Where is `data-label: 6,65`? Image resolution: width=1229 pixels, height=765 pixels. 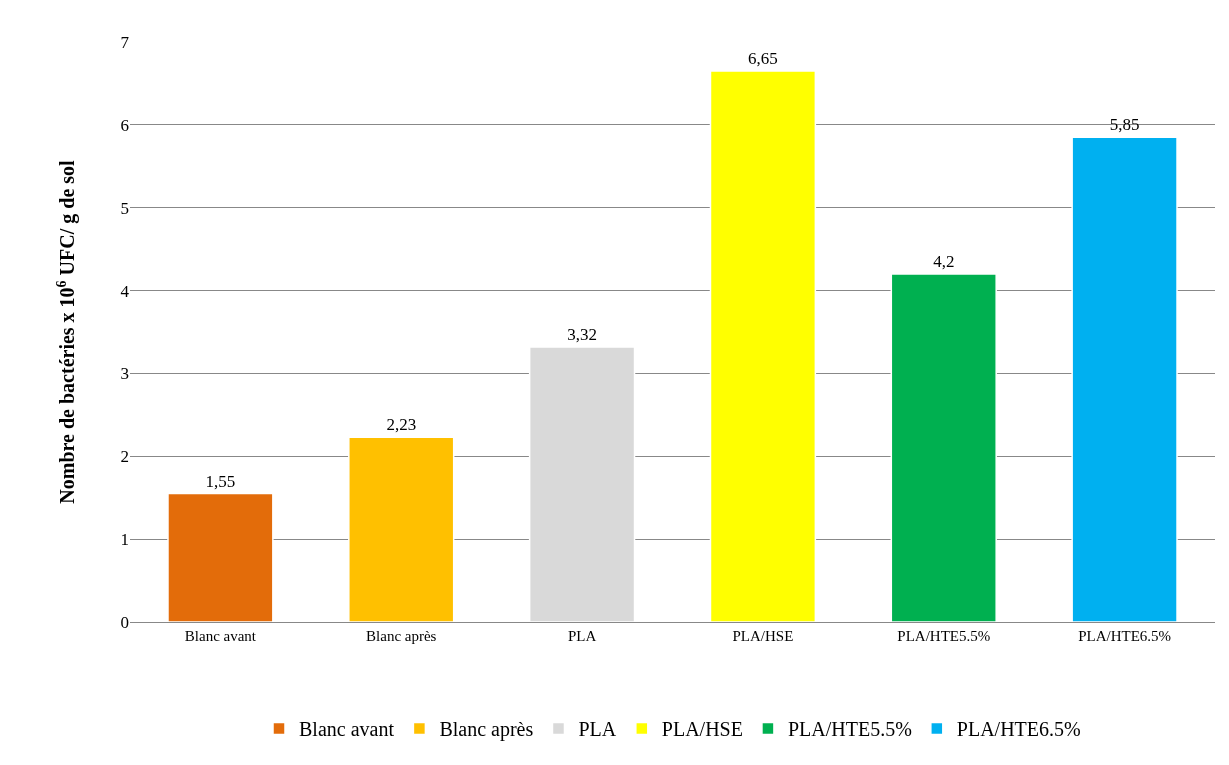 data-label: 6,65 is located at coordinates (763, 58).